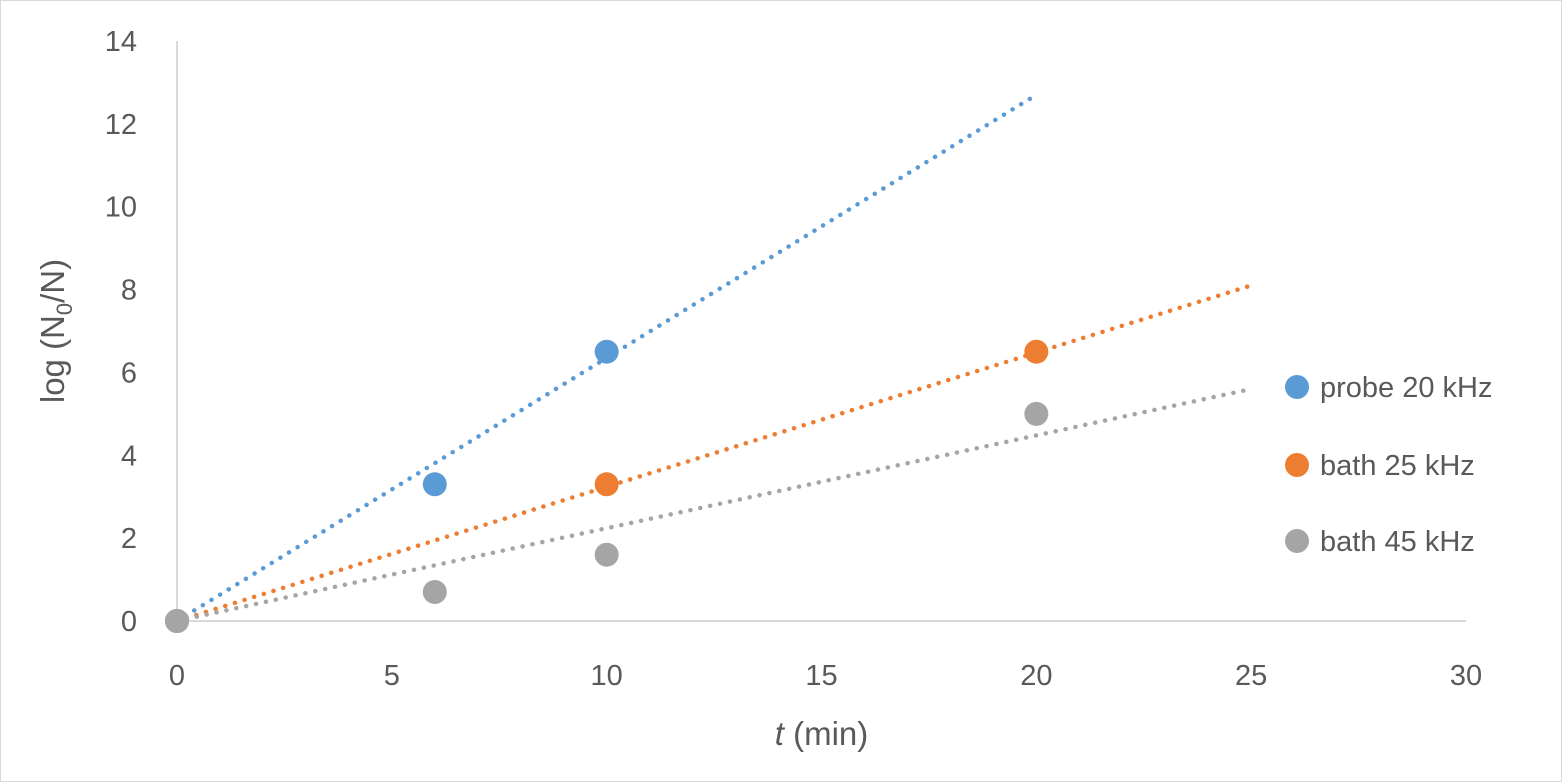 Image resolution: width=1562 pixels, height=782 pixels. Describe the element at coordinates (1406, 388) in the screenshot. I see `legend-label: probe 20 kHz` at that location.